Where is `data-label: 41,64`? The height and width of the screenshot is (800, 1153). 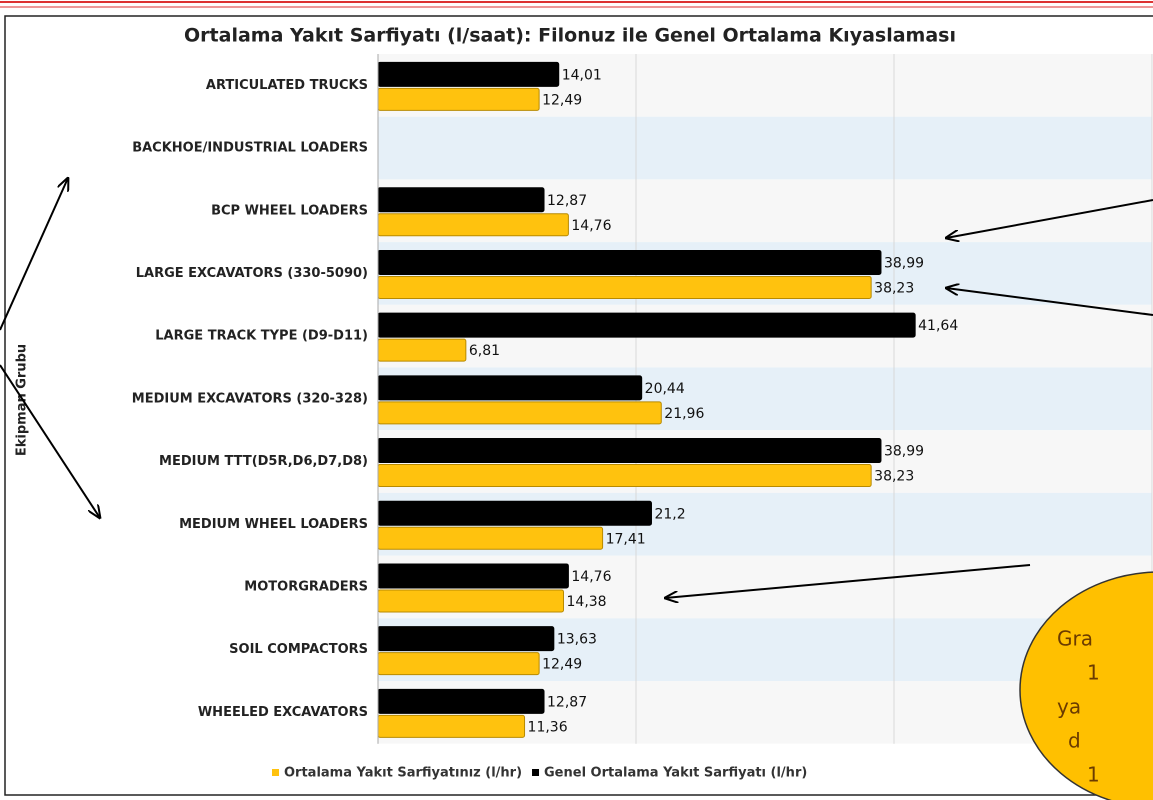 data-label: 41,64 is located at coordinates (938, 326).